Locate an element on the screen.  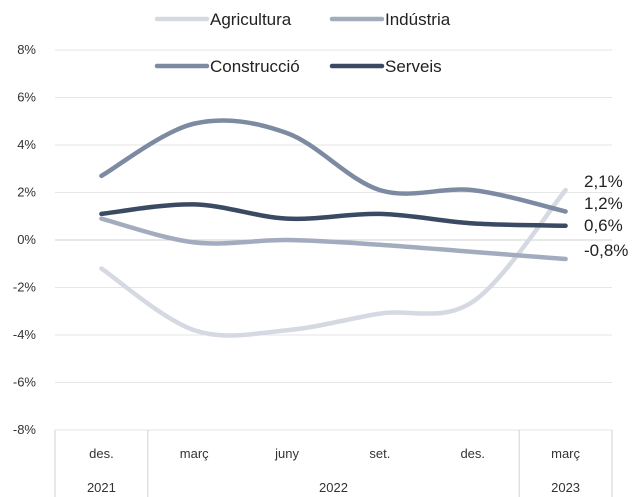
y-tick-label: -4% is located at coordinates (25, 334).